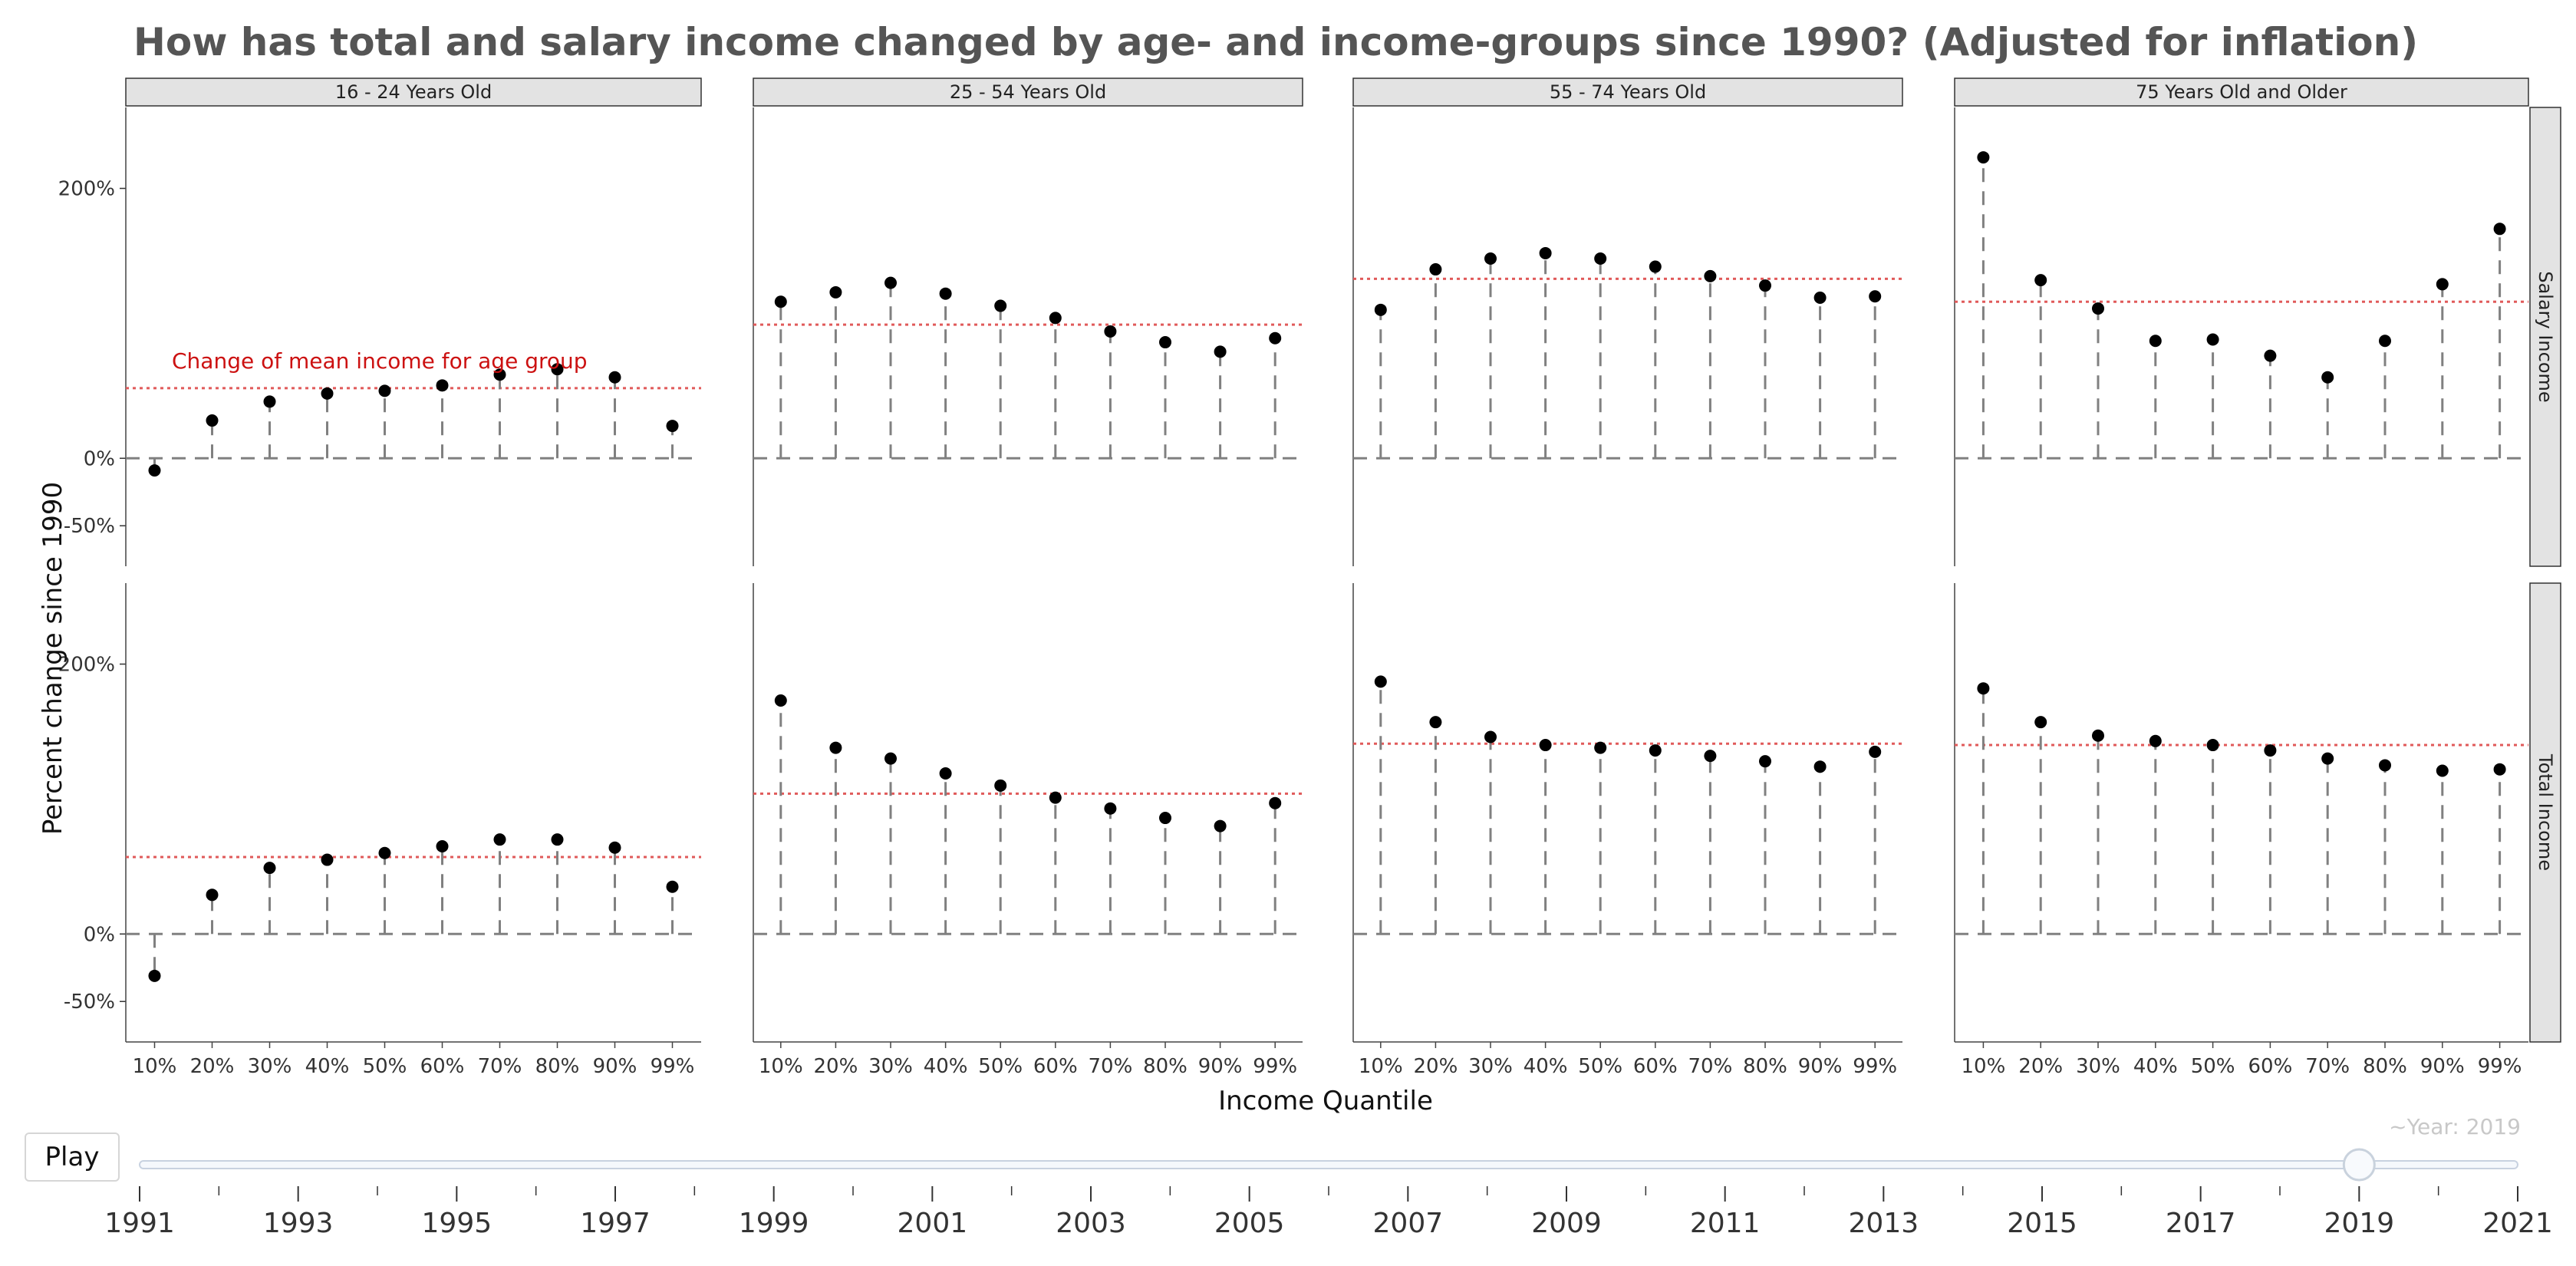  Describe the element at coordinates (1028, 92) in the screenshot. I see `column-strip-label: 25 - 54 Years Old` at that location.